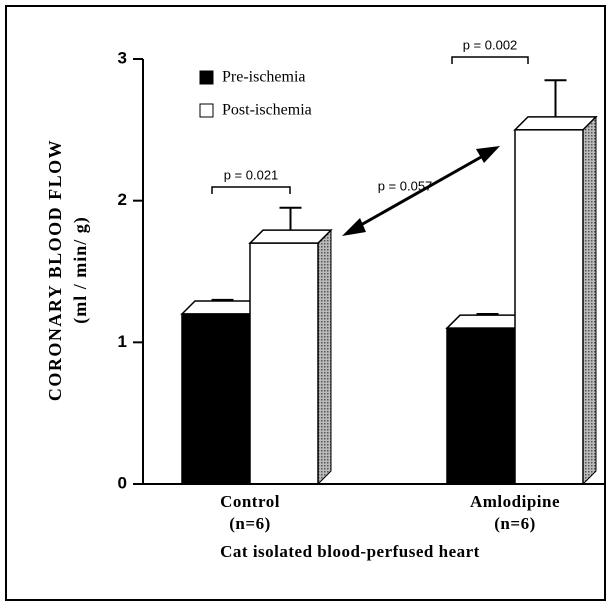 This screenshot has width=613, height=611. What do you see at coordinates (80, 270) in the screenshot?
I see `y-axis-units: (ml / min/ g)` at bounding box center [80, 270].